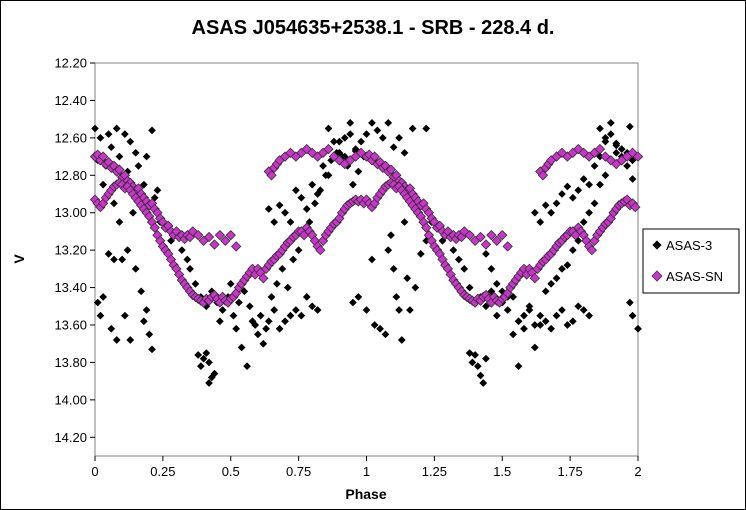 This screenshot has height=510, width=746. I want to click on x-axis-ticks: 0 0.25 0.5 0.75 1 1.25 1.5 1.75 2, so click(366, 467).